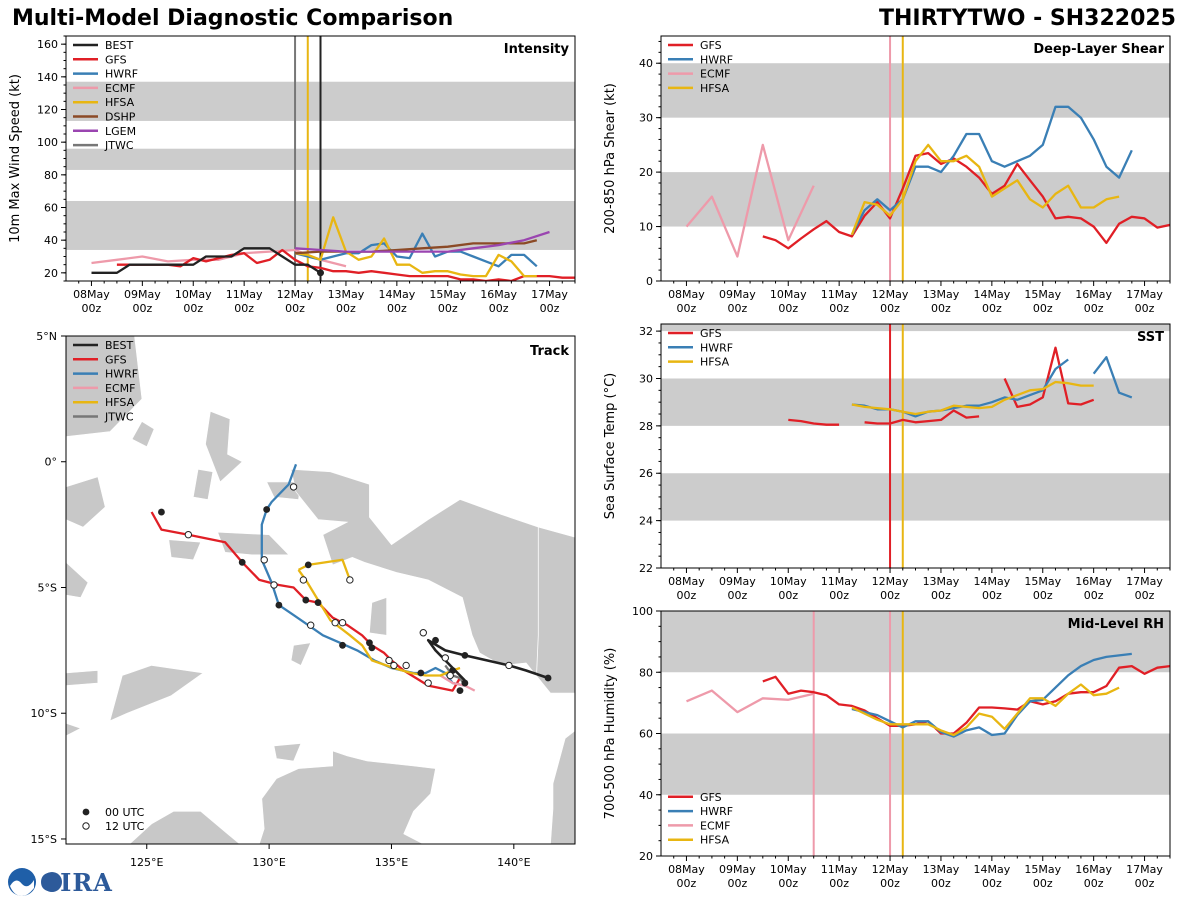 This screenshot has height=900, width=1200. Describe the element at coordinates (51, 208) in the screenshot. I see `y-tick-label: 60` at that location.